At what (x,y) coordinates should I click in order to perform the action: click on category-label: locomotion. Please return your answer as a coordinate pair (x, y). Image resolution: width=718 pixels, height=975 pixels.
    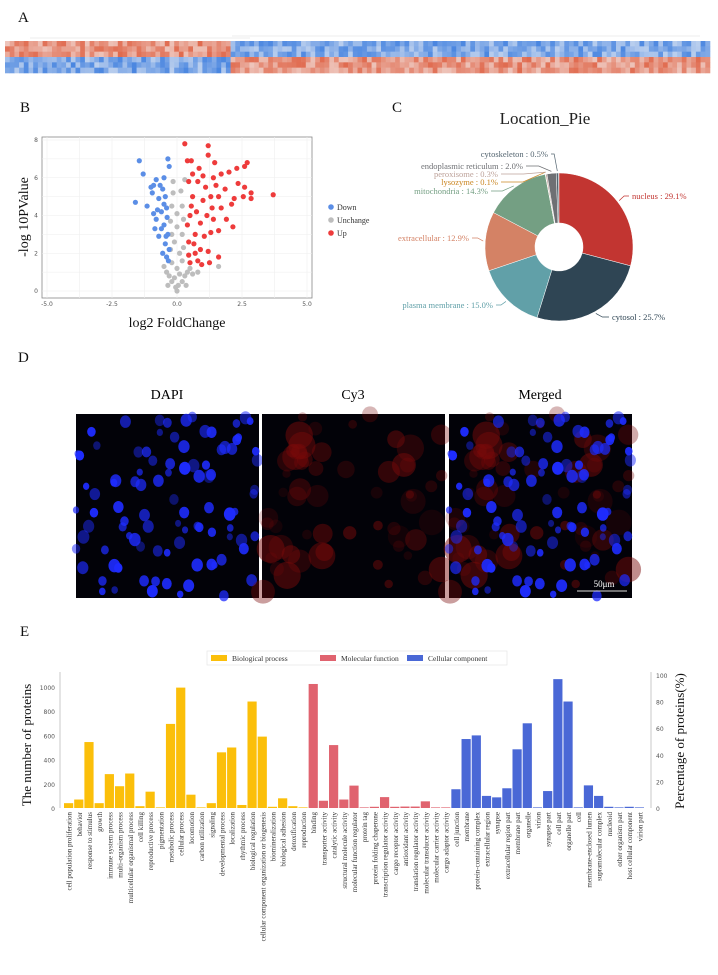
    Looking at the image, I should click on (192, 828).